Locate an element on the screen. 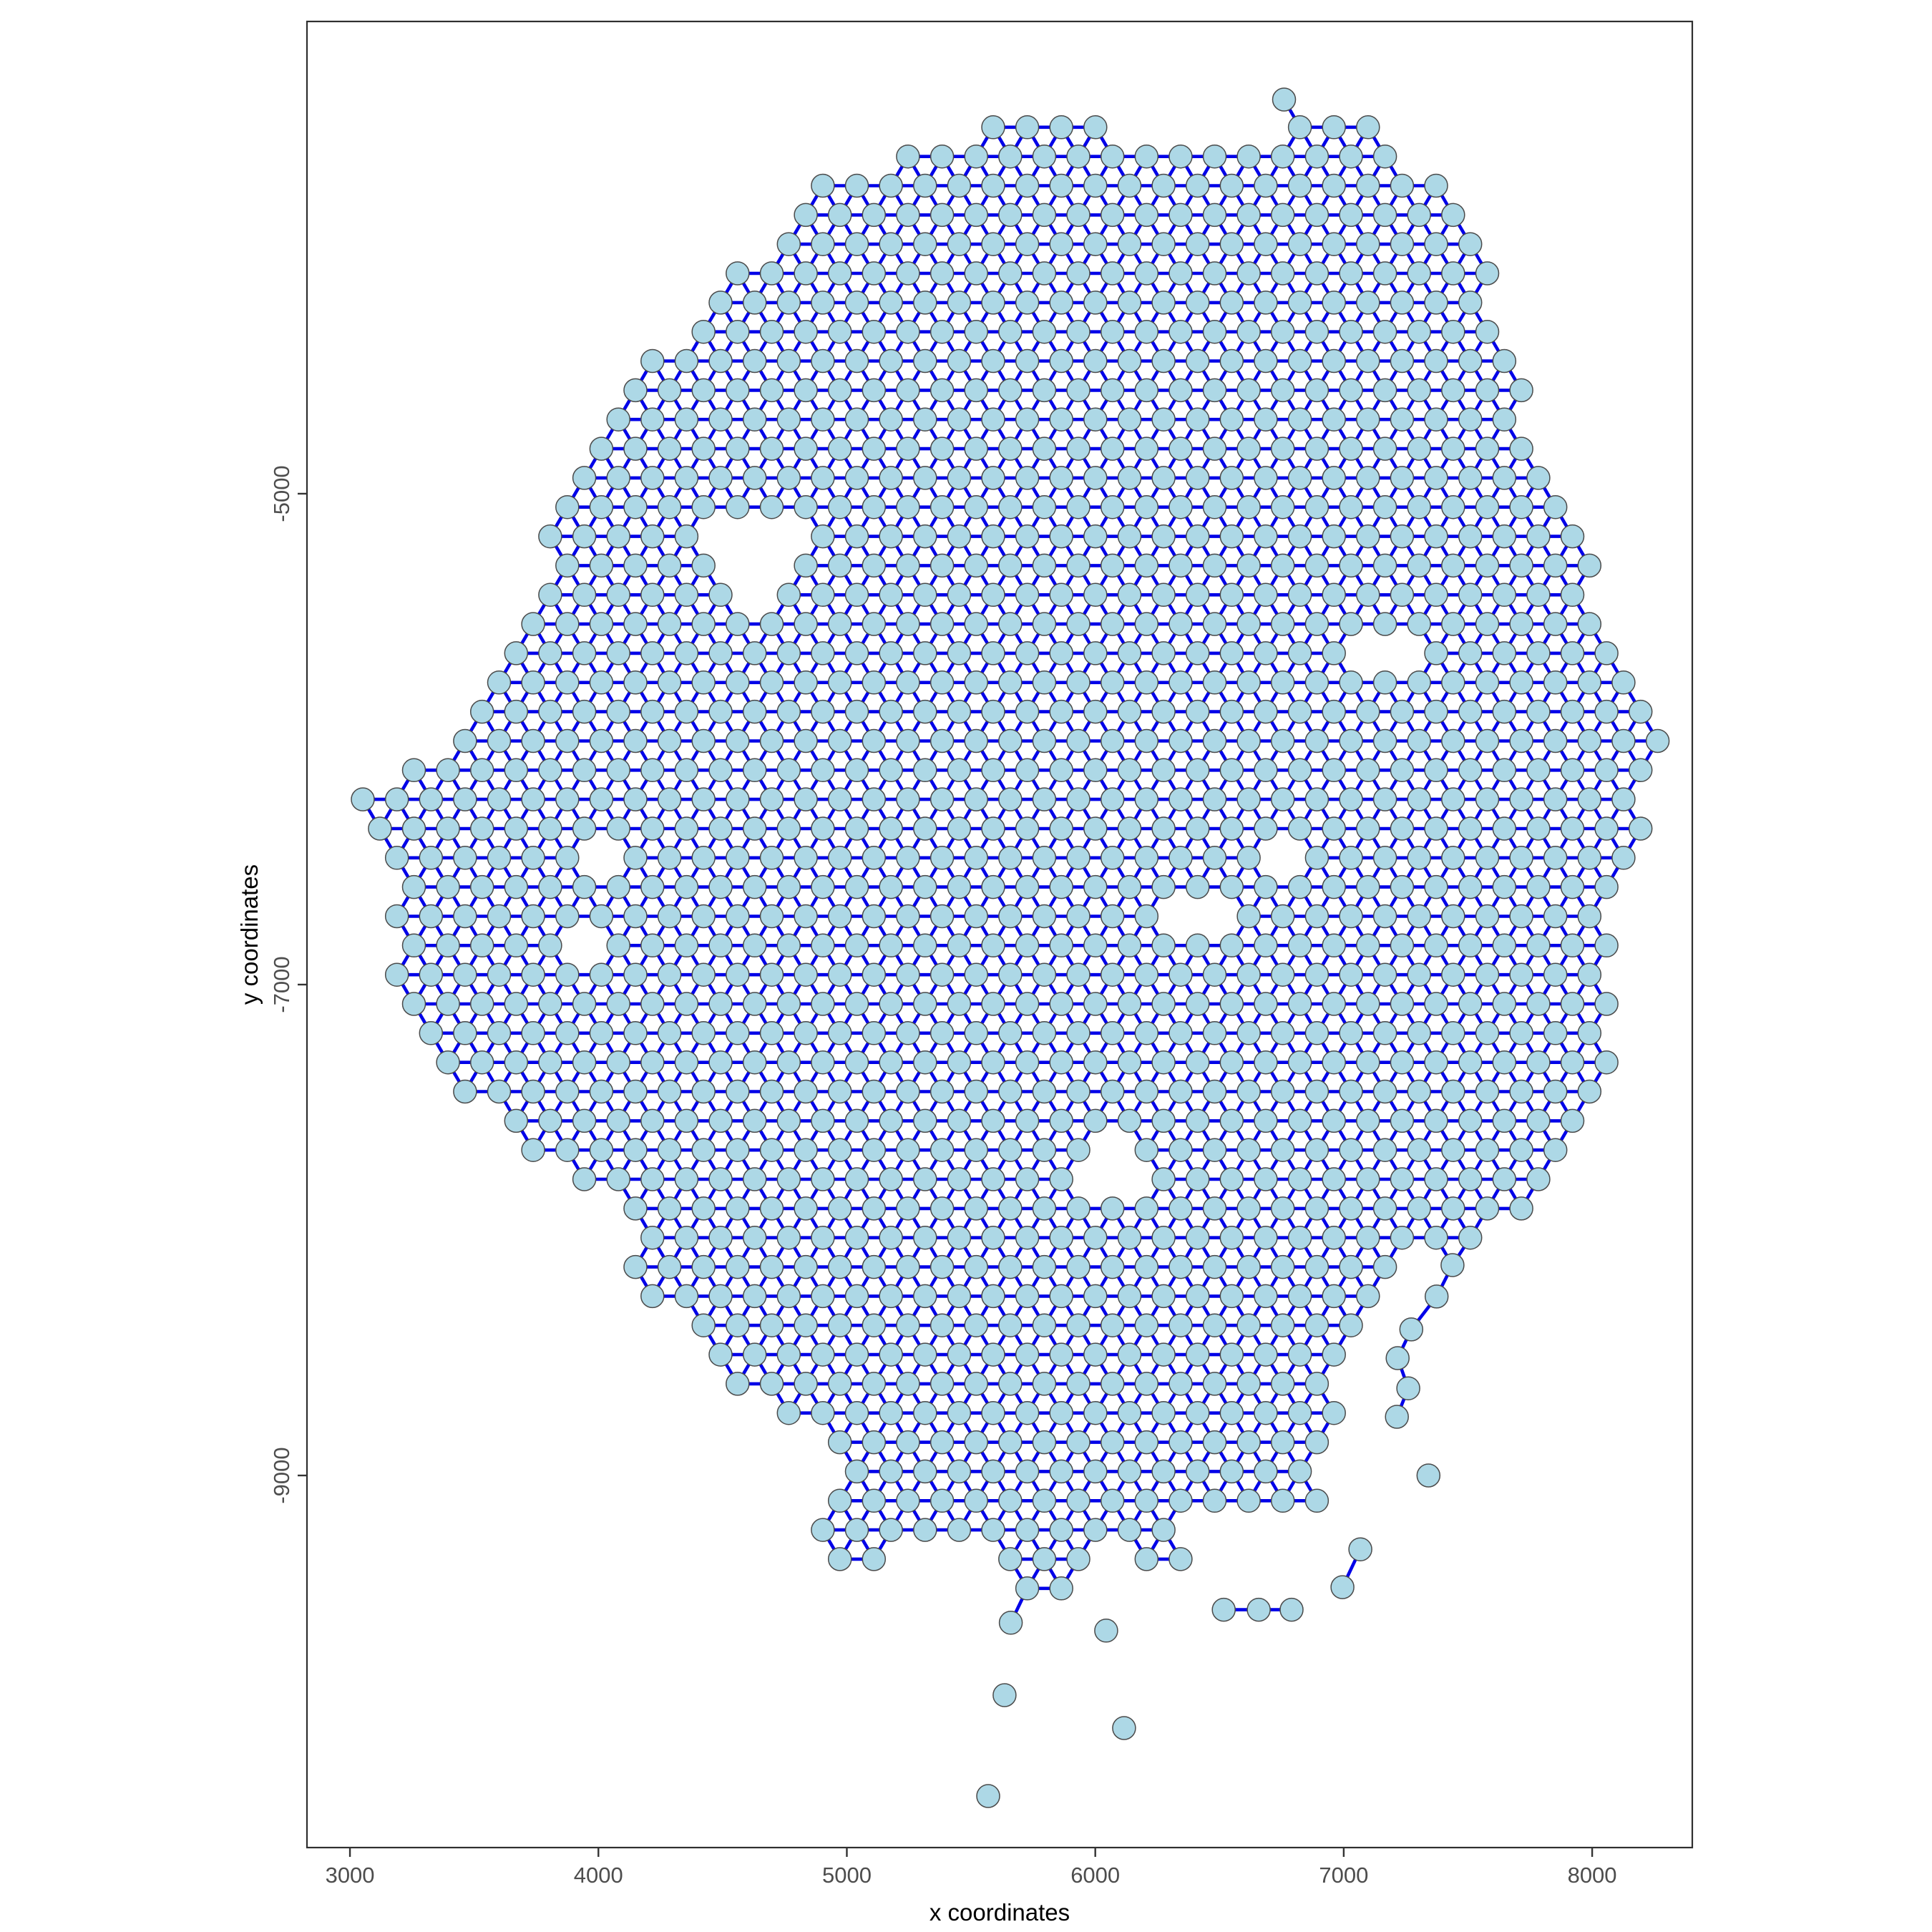 The height and width of the screenshot is (1932, 1932). y-tick-label: -7000 is located at coordinates (281, 984).